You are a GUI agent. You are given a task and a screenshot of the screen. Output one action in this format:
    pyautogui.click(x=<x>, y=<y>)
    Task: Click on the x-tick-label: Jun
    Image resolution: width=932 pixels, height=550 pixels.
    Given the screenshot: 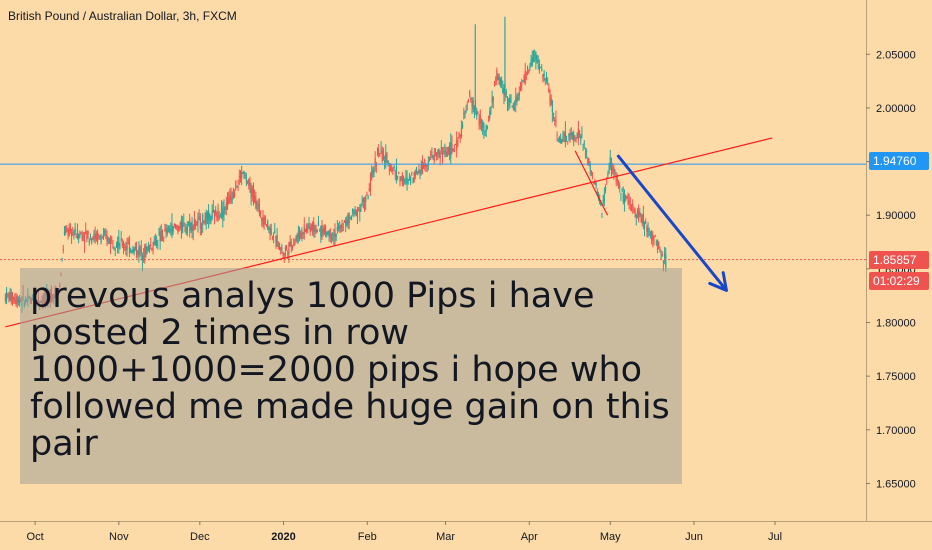 What is the action you would take?
    pyautogui.click(x=694, y=537)
    